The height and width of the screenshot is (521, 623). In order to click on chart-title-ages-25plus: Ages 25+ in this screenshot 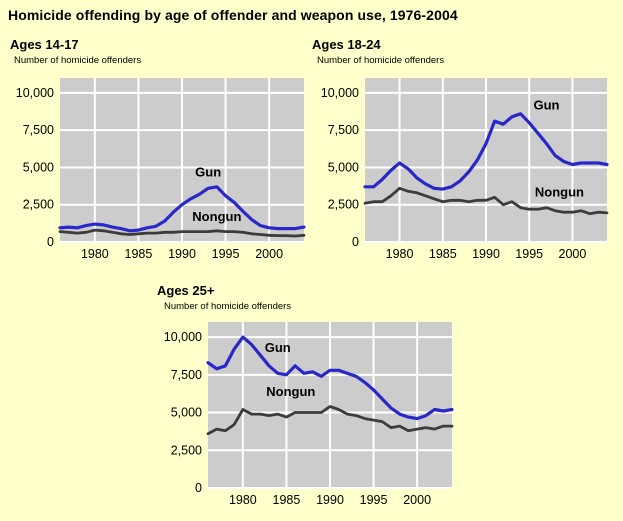, I will do `click(186, 290)`.